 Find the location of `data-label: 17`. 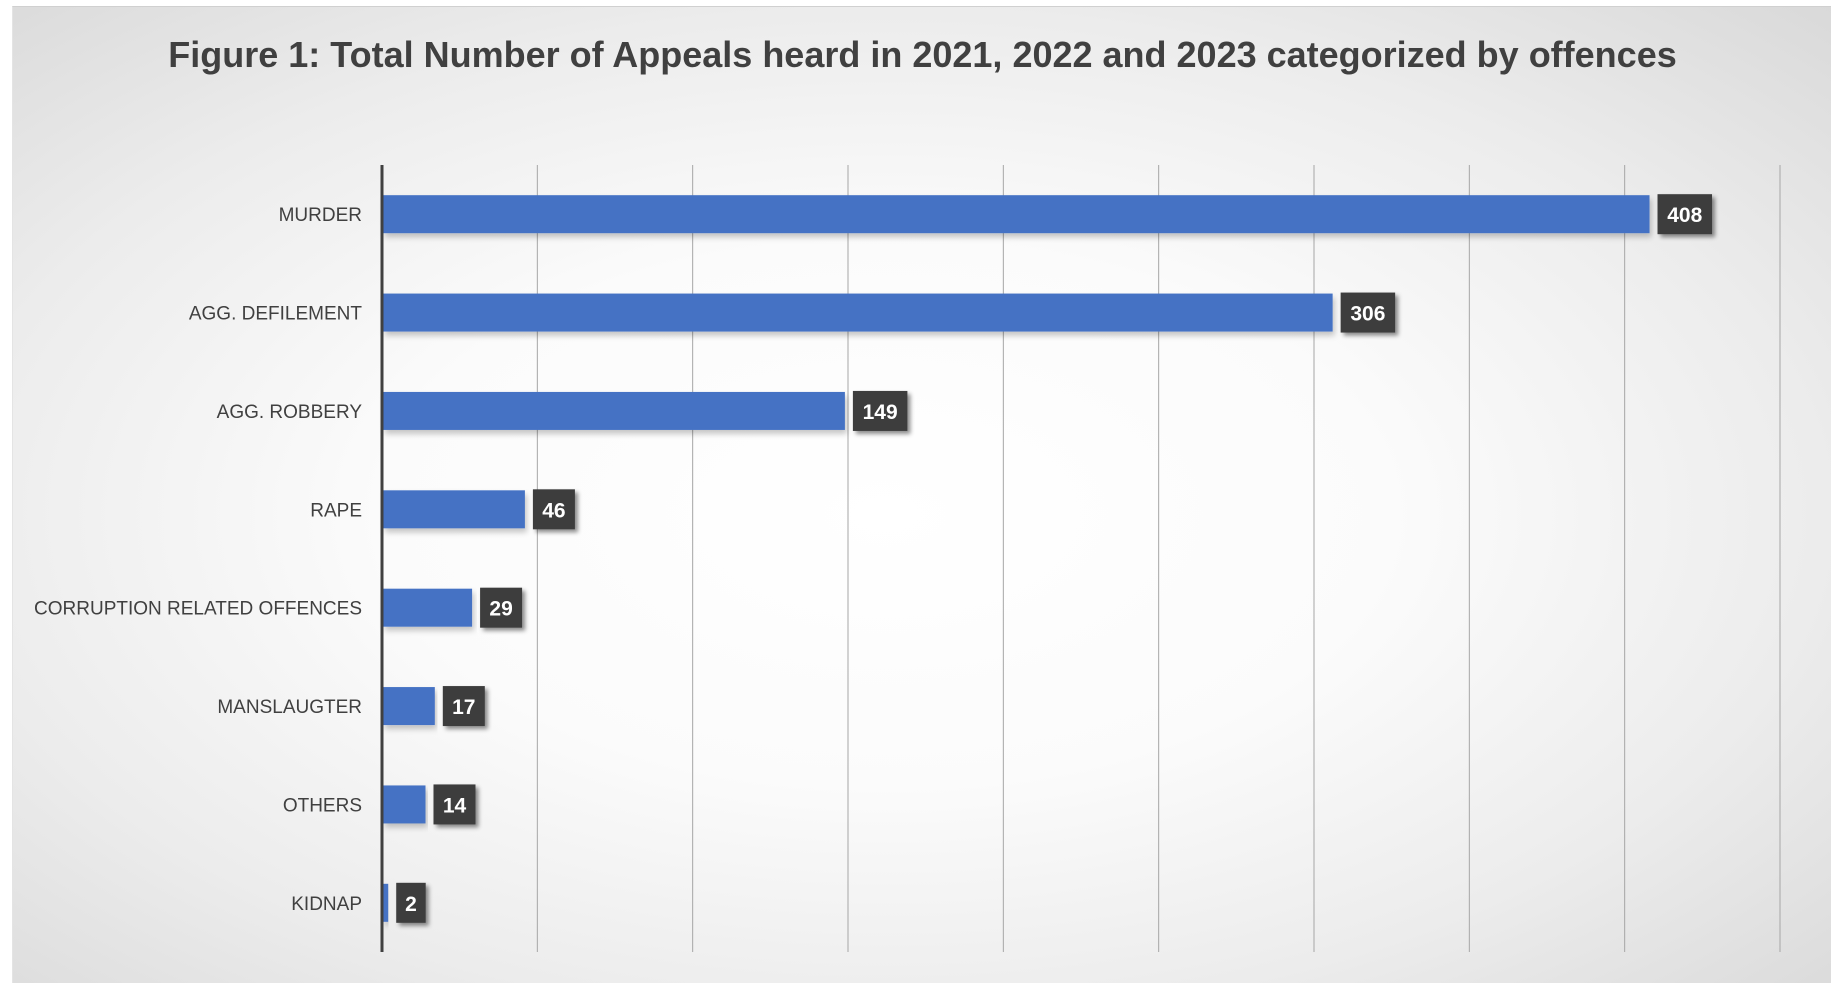

data-label: 17 is located at coordinates (463, 706).